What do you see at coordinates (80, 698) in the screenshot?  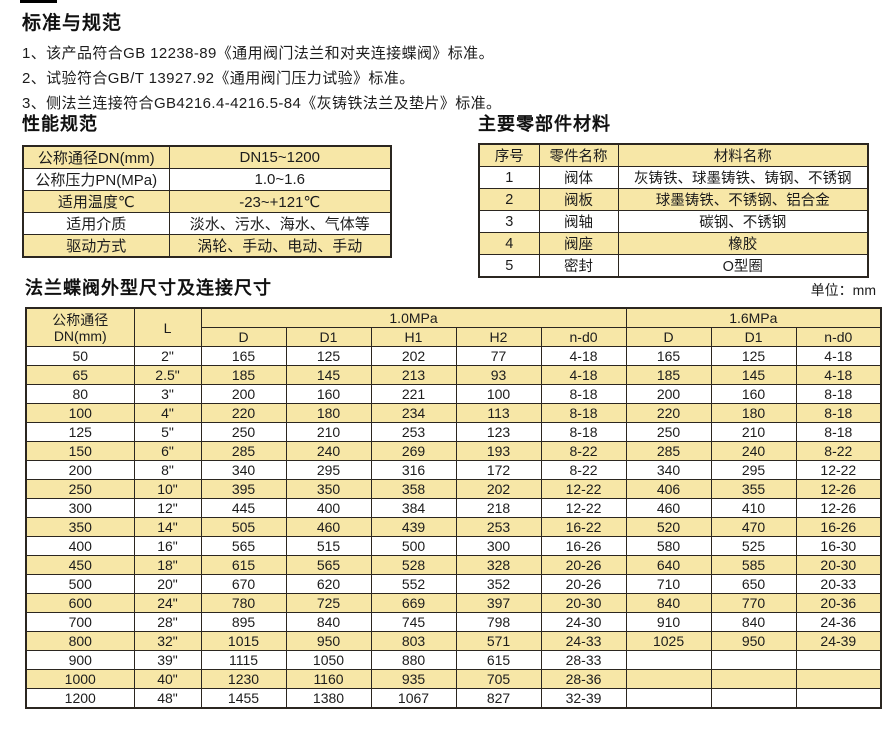 I see `table-cell: 1200` at bounding box center [80, 698].